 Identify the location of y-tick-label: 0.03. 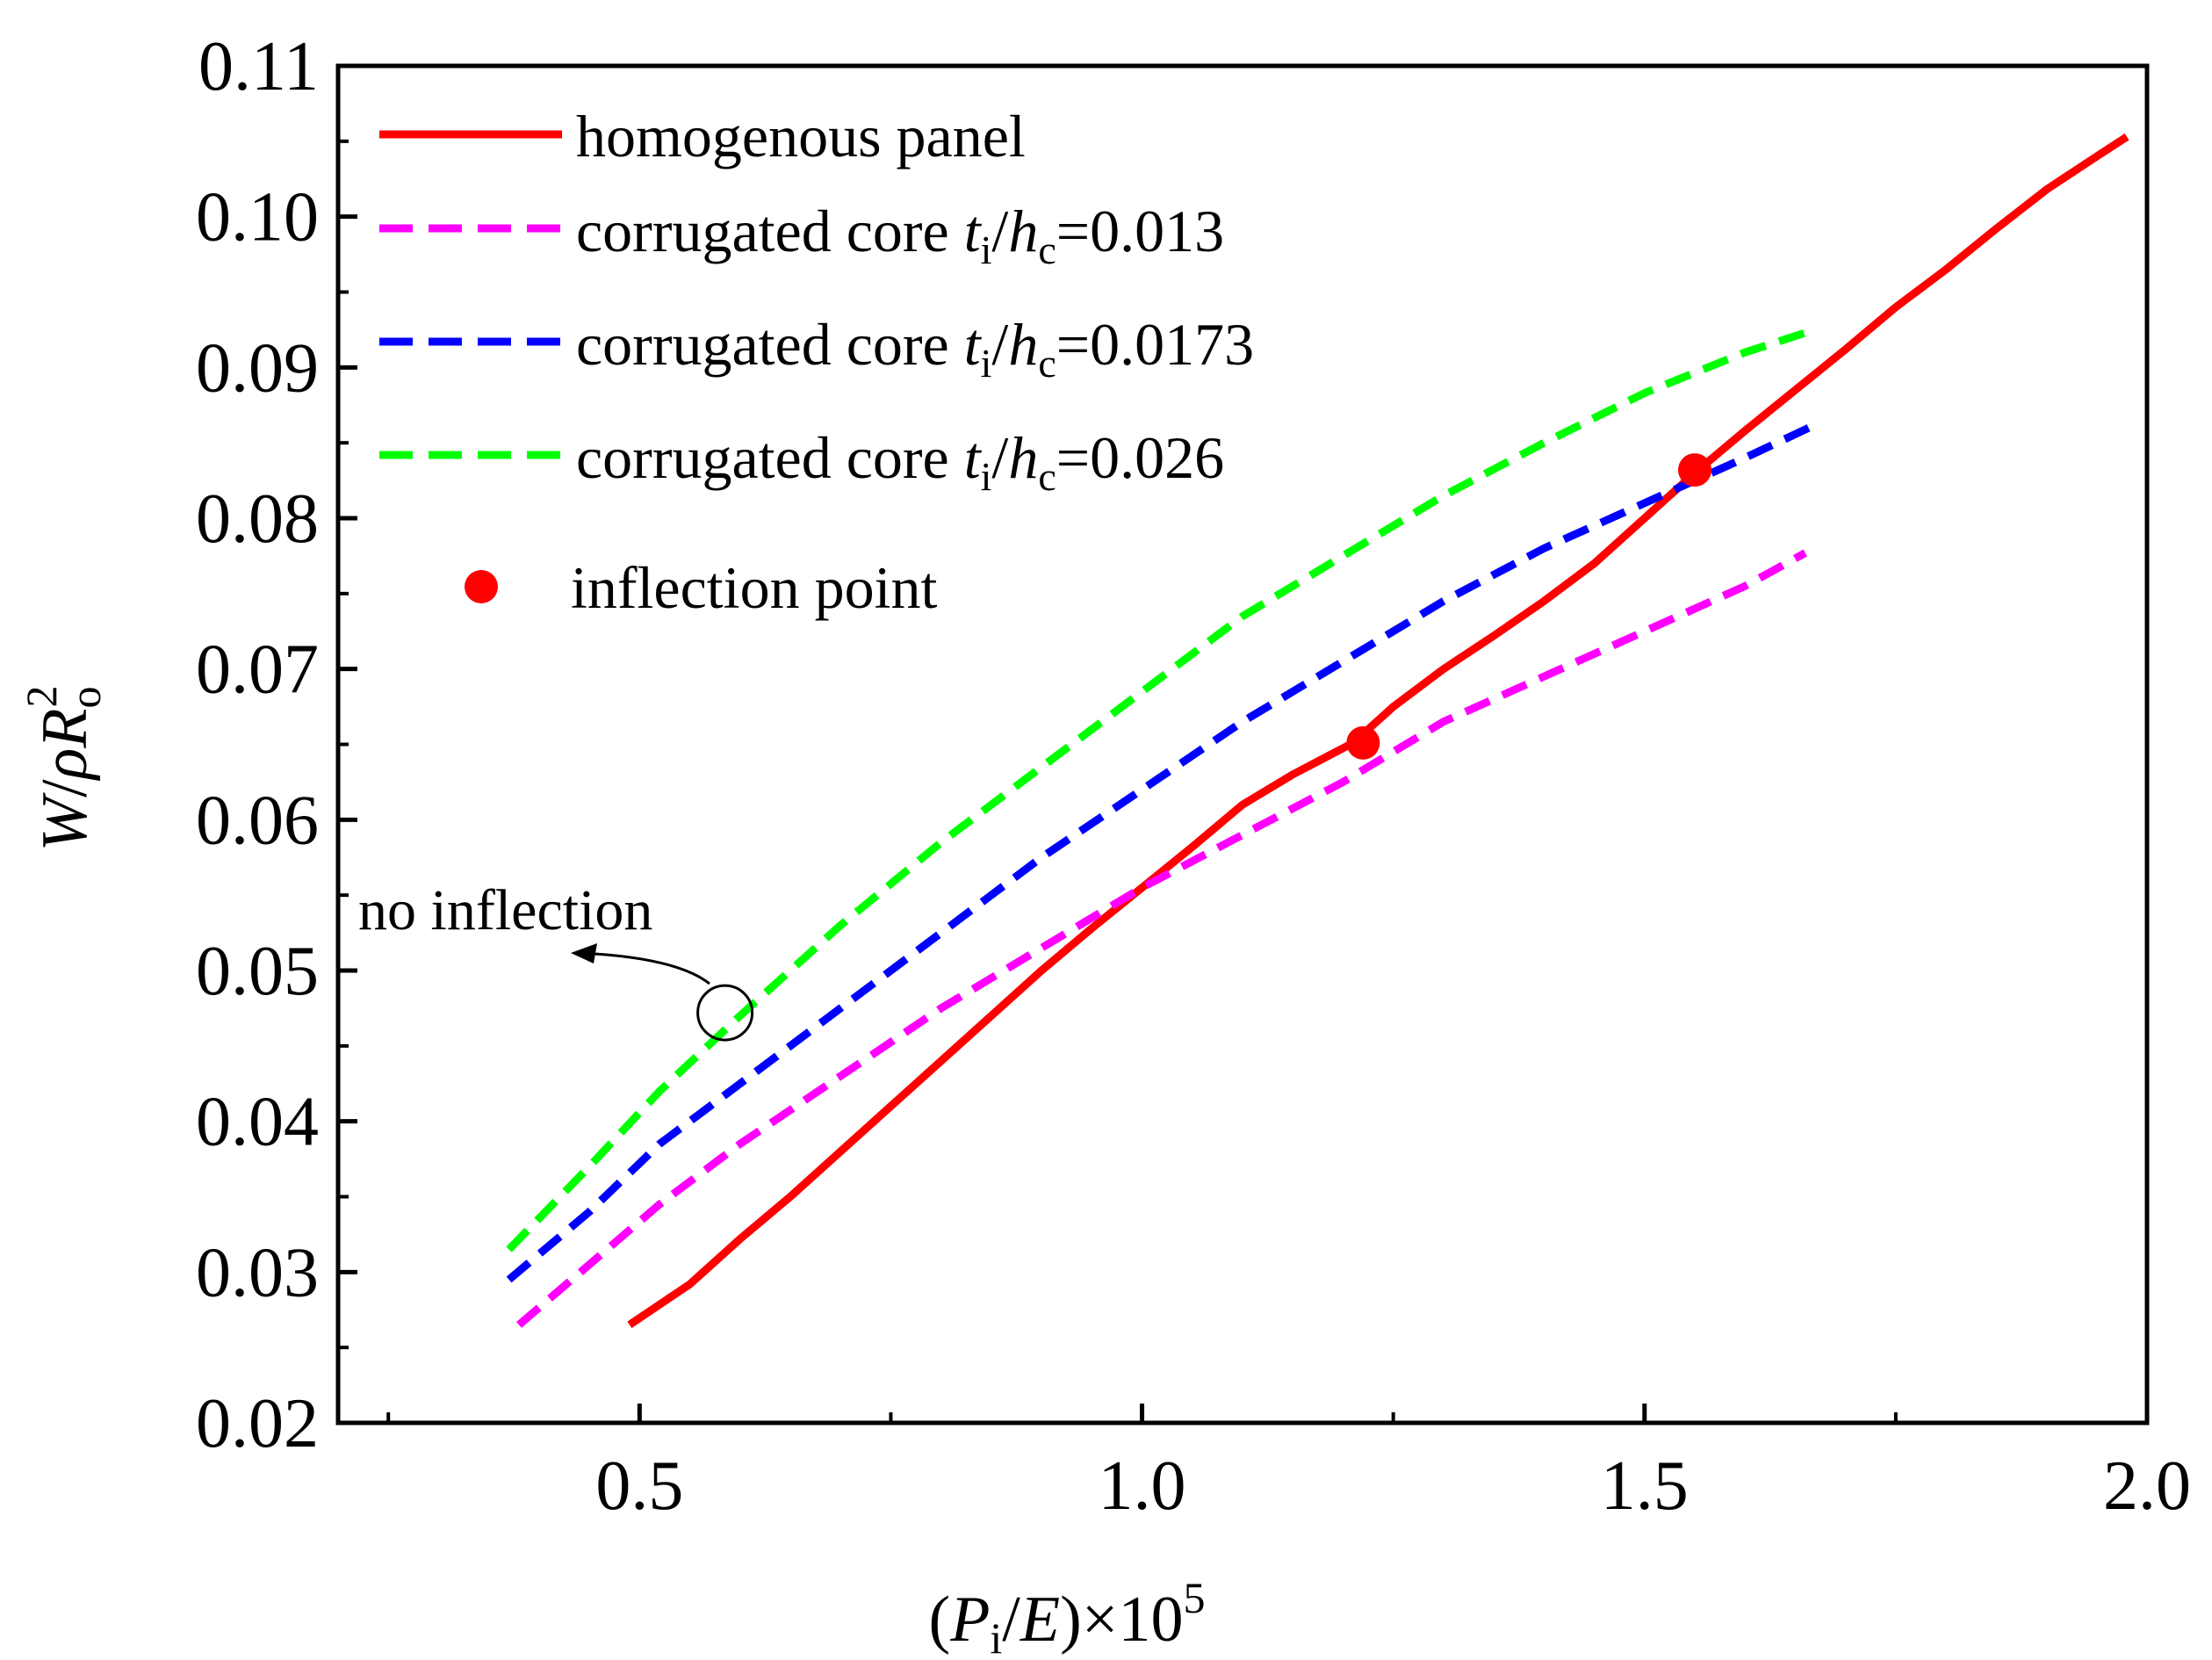
(257, 1272).